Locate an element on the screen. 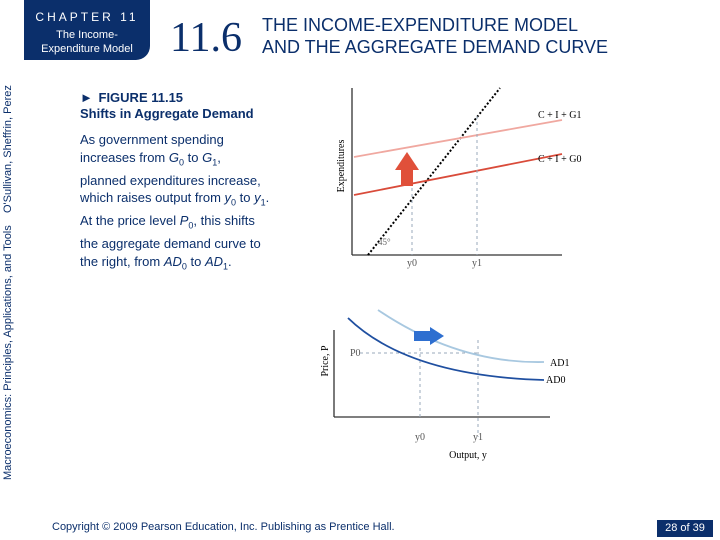  chapter-subtitle-line1: The Income- is located at coordinates (87, 35).